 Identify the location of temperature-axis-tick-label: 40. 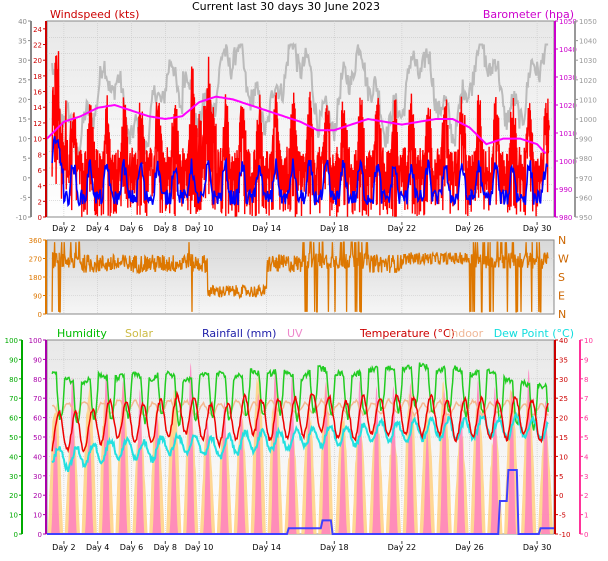
(563, 341).